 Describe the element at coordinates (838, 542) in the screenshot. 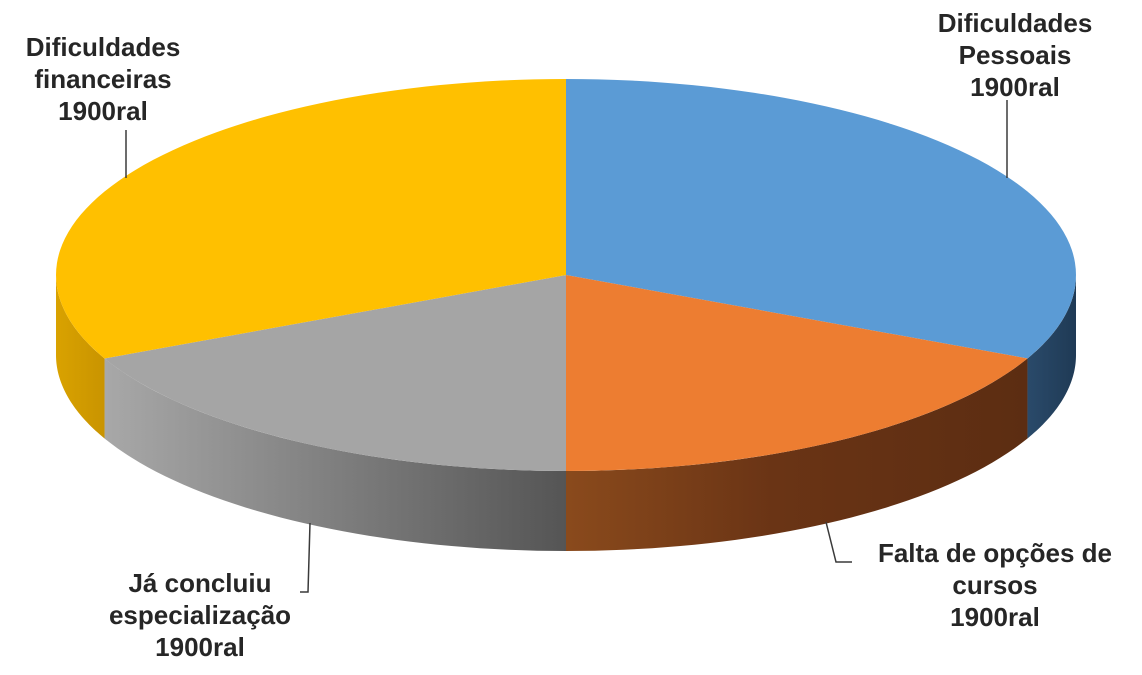

I see `leader-line-falta-de-opcoes-de-cursos` at that location.